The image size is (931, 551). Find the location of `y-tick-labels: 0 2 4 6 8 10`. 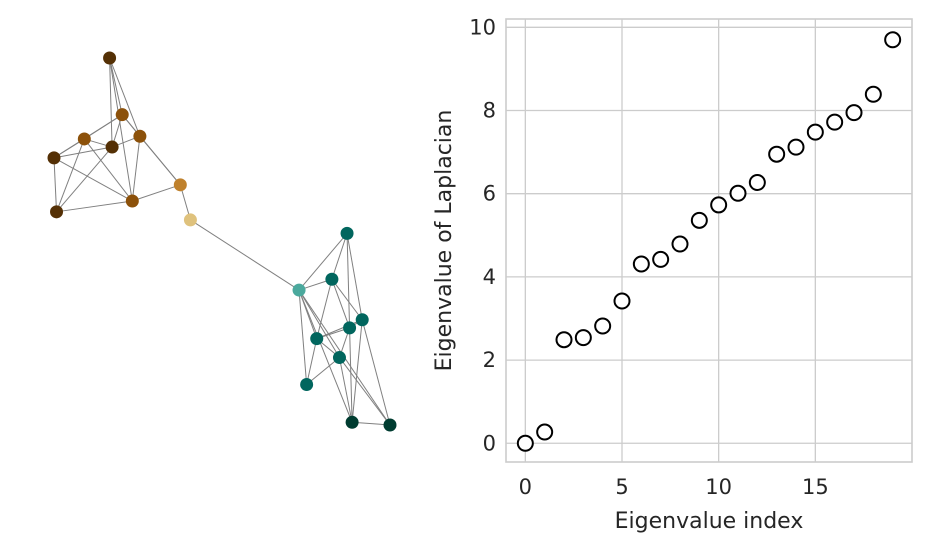

y-tick-labels: 0 2 4 6 8 10 is located at coordinates (482, 235).